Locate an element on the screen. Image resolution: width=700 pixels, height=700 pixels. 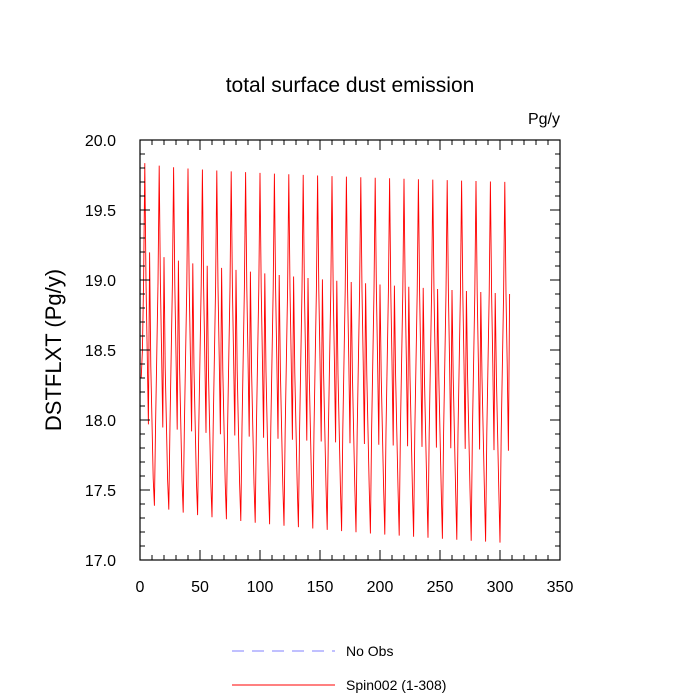
x-tick-label: 200 is located at coordinates (380, 587).